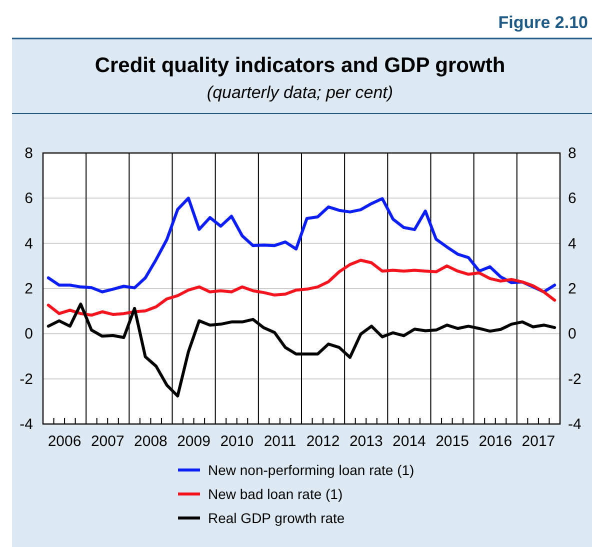 The image size is (592, 547). I want to click on x-tick-label: 2012, so click(323, 441).